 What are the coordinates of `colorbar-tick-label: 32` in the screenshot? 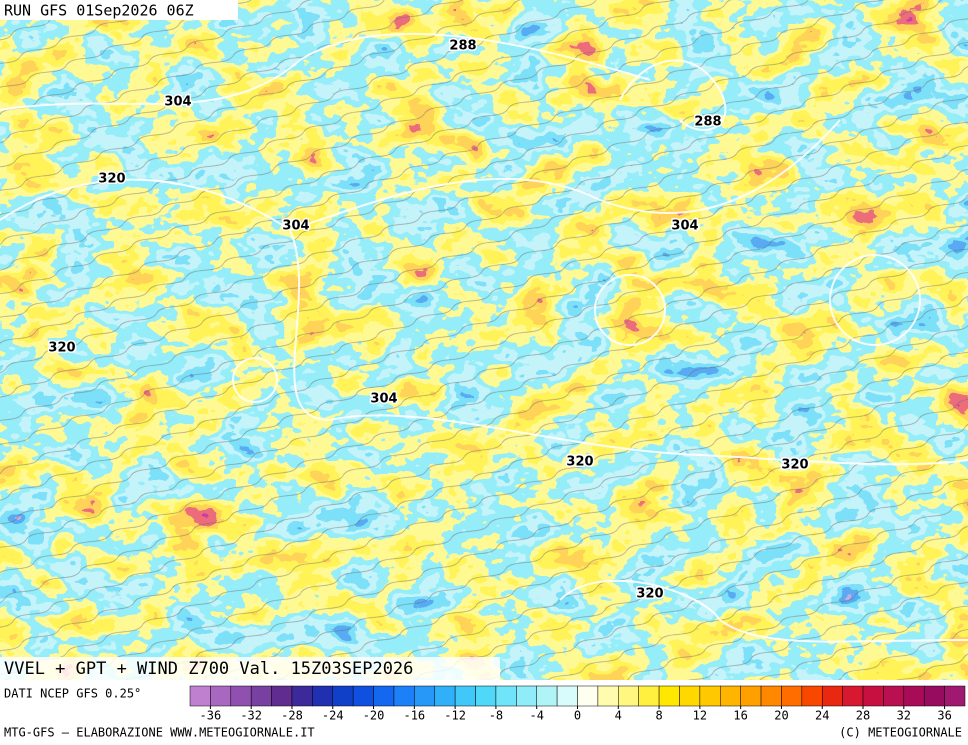 It's located at (904, 716).